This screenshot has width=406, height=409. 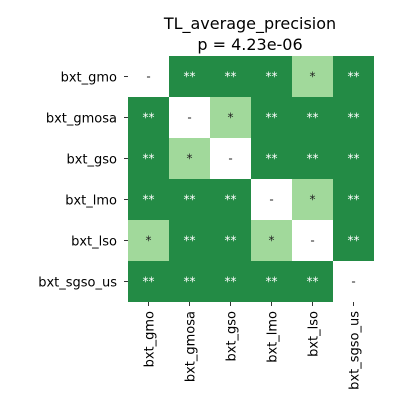 I want to click on column-tick-label: bxt_gmosa, so click(x=191, y=346).